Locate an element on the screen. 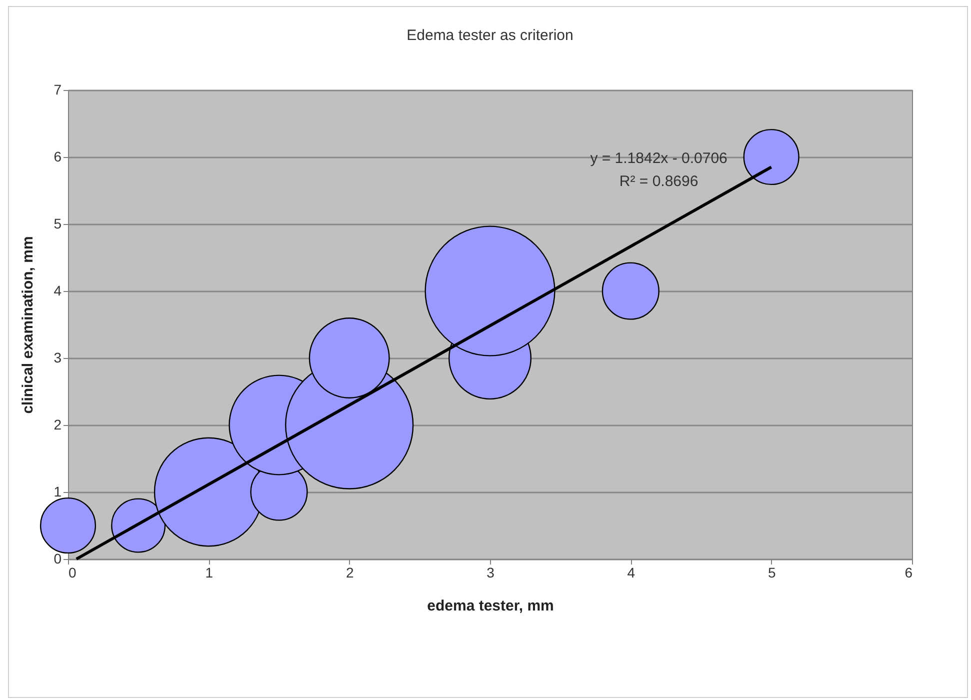  x-tick-label: 3 is located at coordinates (490, 572).